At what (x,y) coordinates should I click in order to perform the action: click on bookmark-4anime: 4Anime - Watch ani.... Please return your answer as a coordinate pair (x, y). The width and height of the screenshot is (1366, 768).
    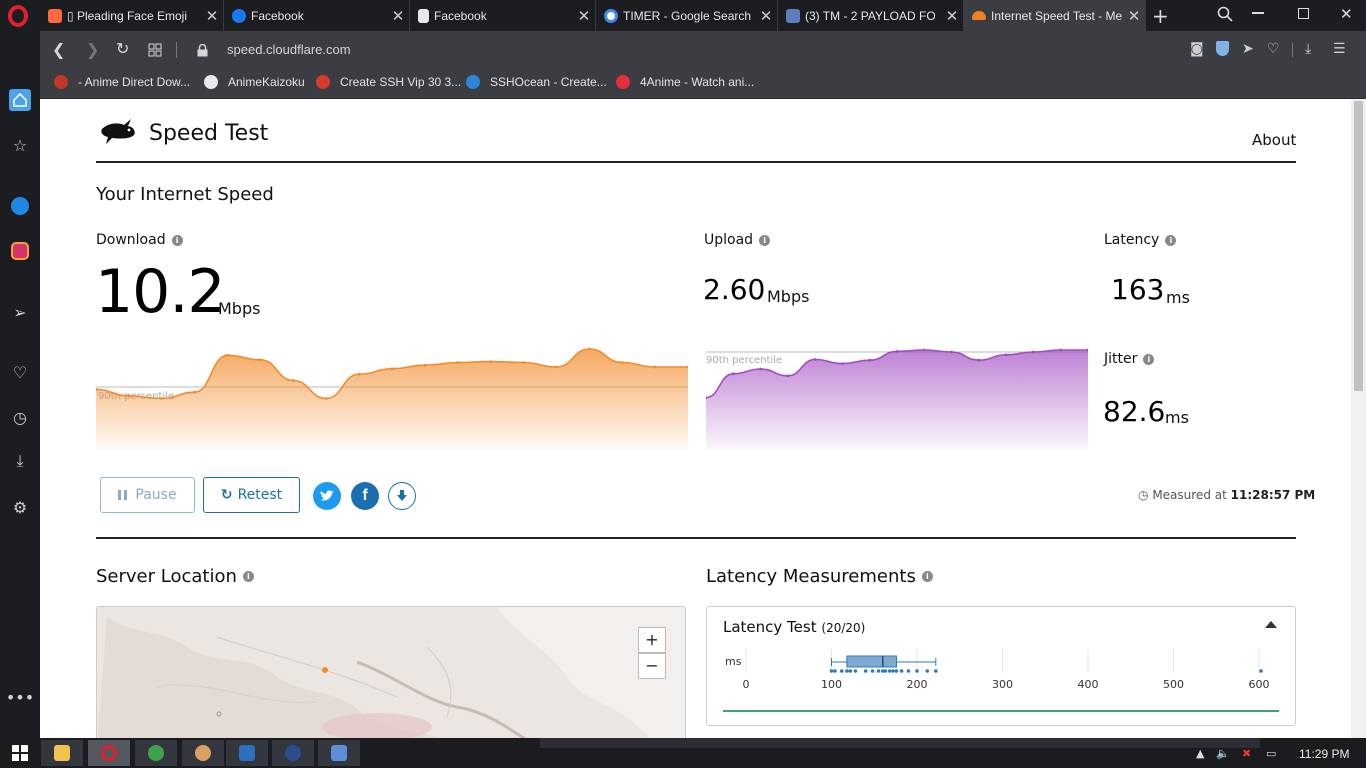
    Looking at the image, I should click on (685, 82).